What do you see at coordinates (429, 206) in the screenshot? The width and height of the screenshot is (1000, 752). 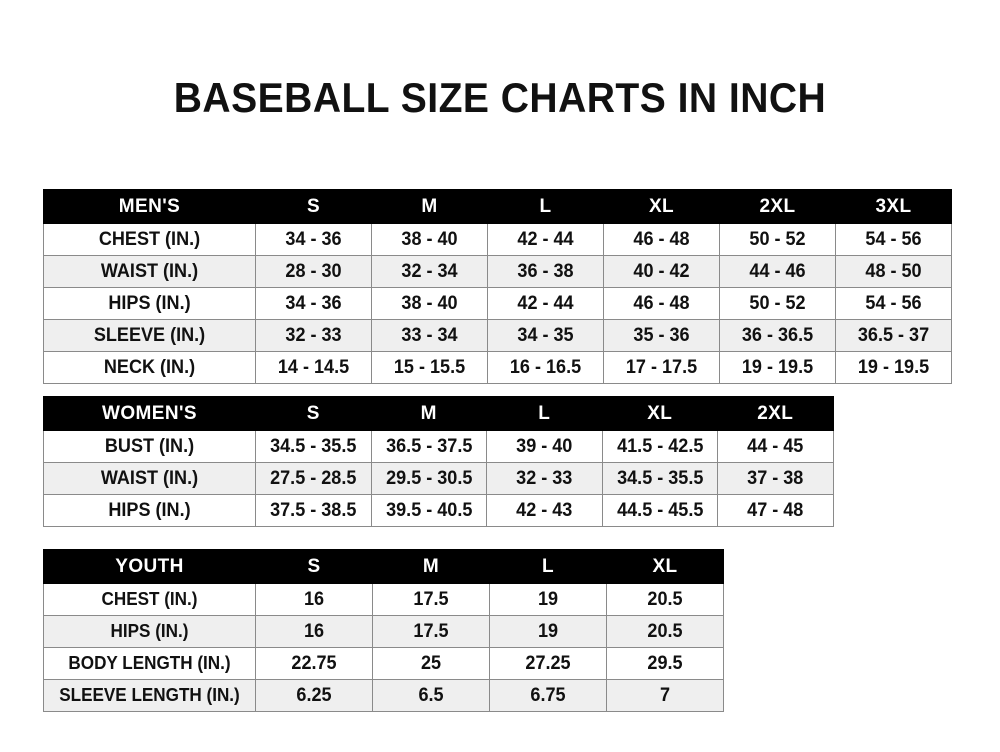 I see `mens-size-header-m: M` at bounding box center [429, 206].